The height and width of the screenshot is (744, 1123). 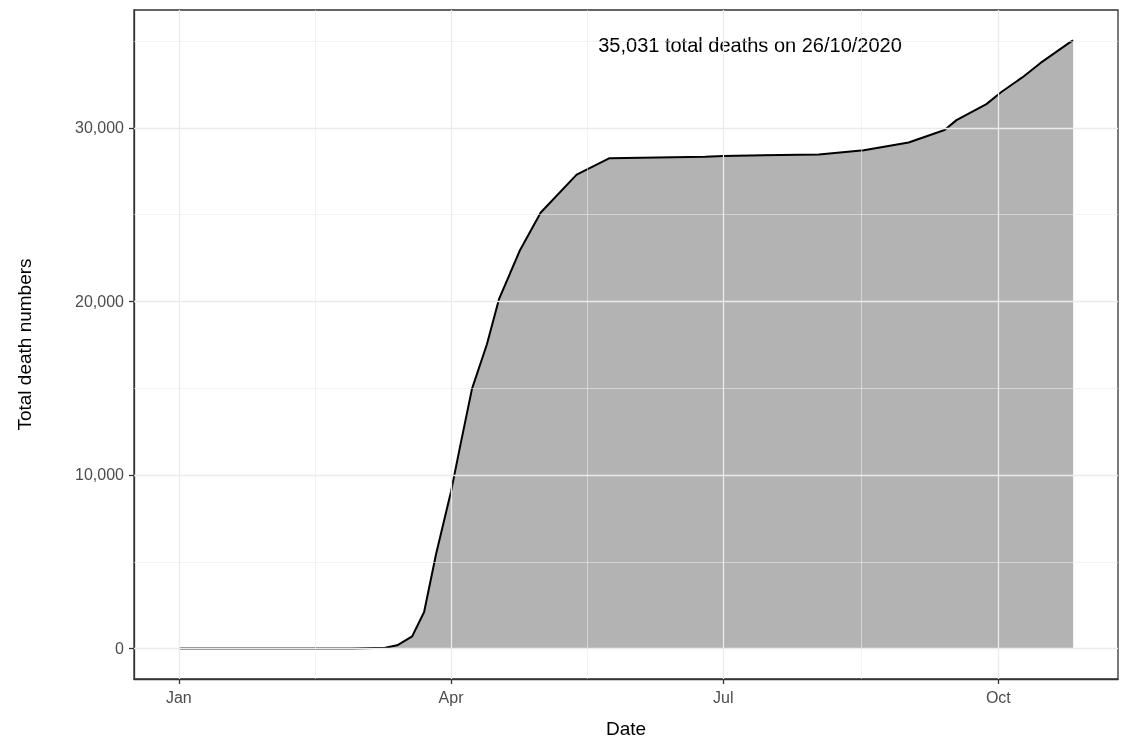 I want to click on x-tick-label: Jul, so click(x=723, y=697).